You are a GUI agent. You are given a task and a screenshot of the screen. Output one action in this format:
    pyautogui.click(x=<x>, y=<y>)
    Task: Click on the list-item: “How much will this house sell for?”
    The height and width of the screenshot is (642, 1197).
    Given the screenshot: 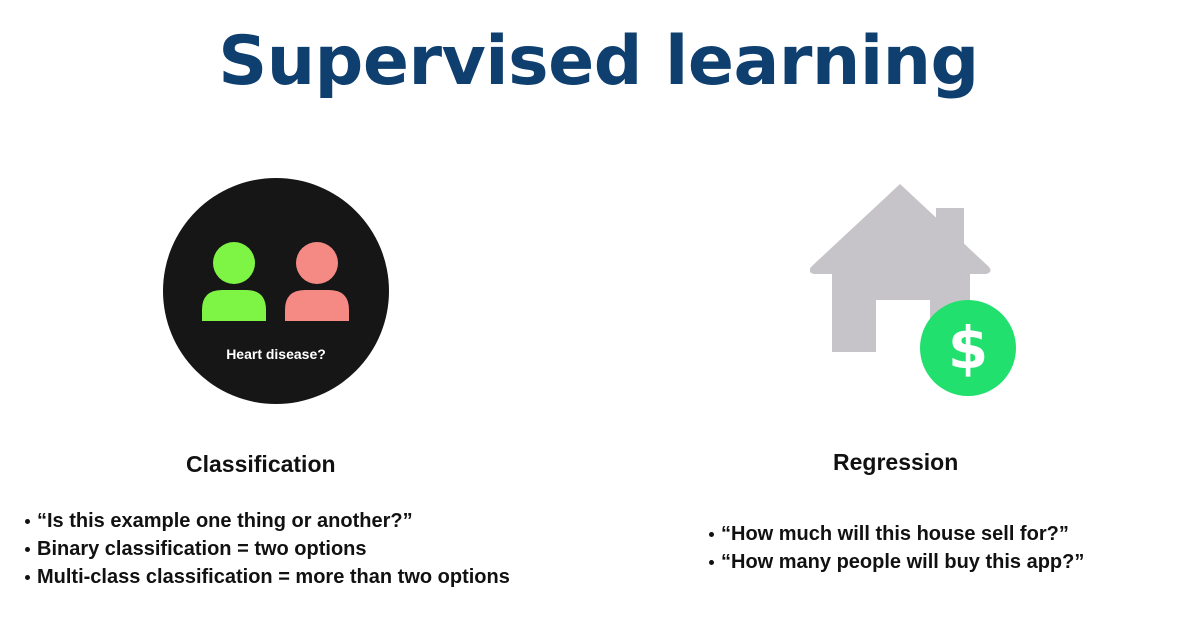 What is the action you would take?
    pyautogui.click(x=896, y=534)
    